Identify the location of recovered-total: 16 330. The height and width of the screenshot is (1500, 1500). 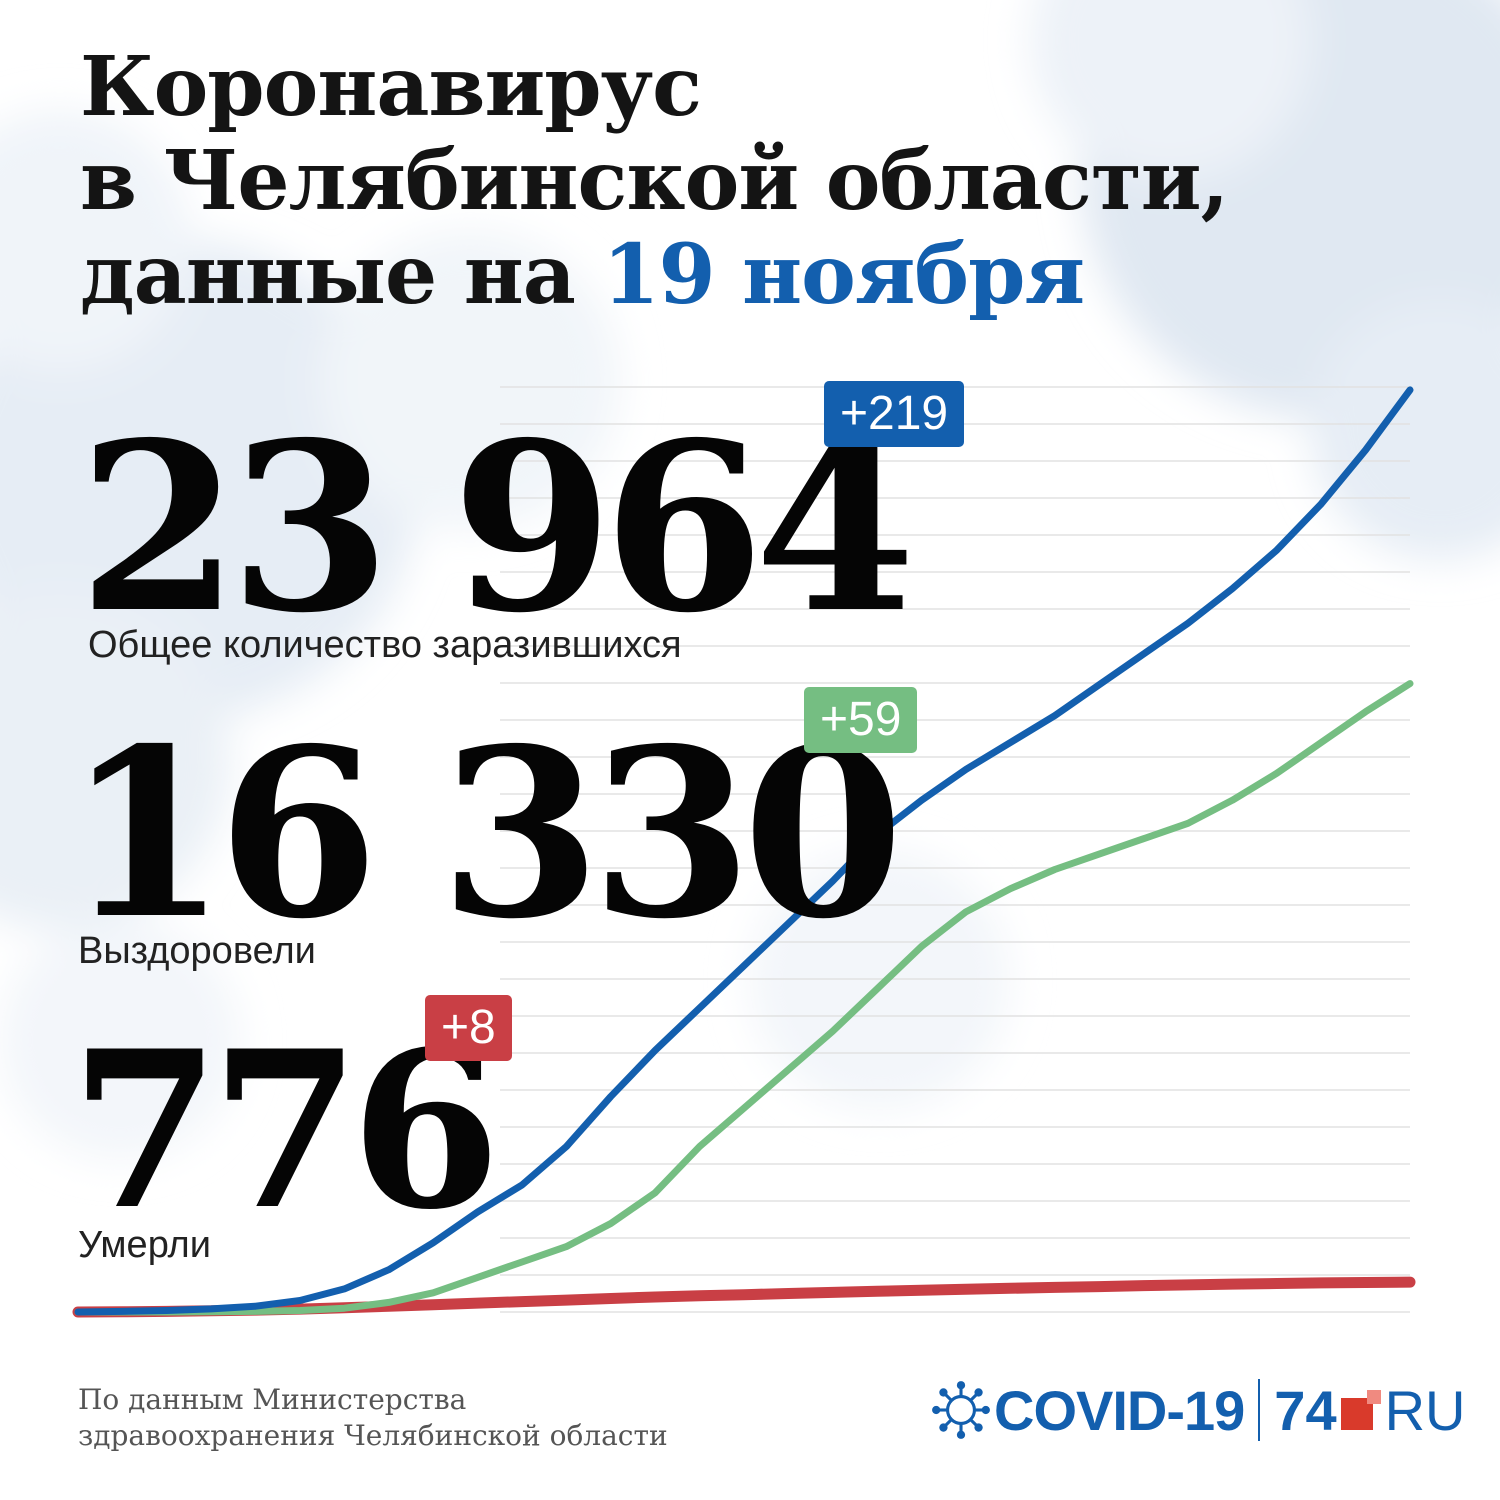
(485, 833).